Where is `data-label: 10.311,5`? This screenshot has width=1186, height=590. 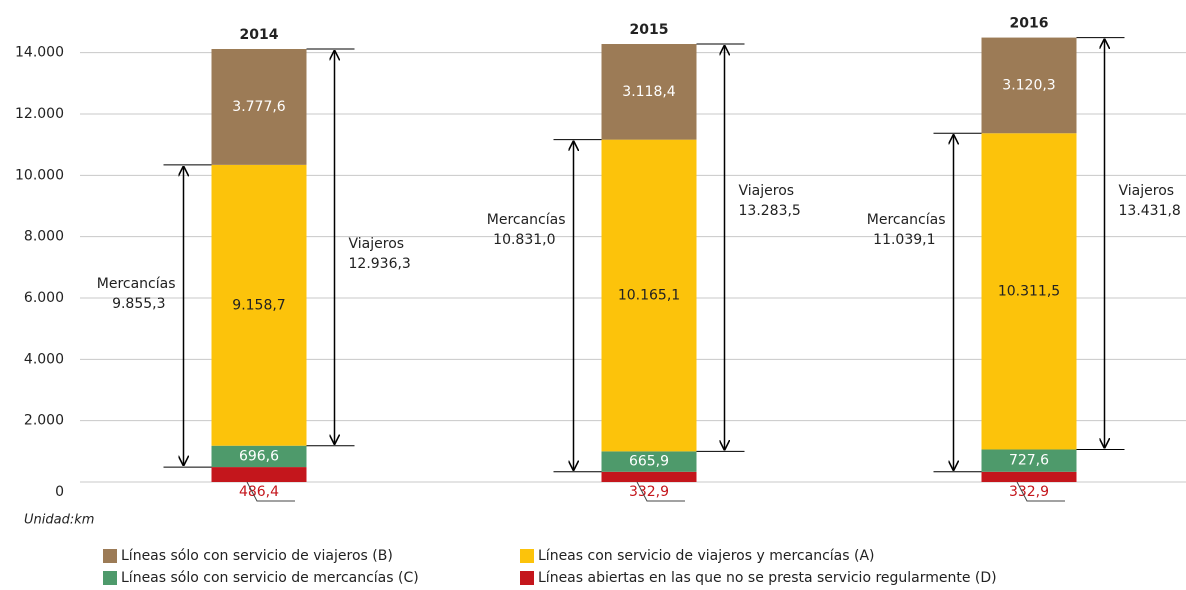
data-label: 10.311,5 is located at coordinates (1029, 291).